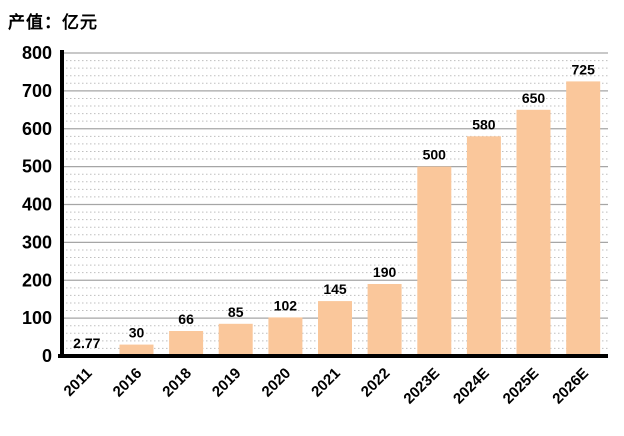 The height and width of the screenshot is (436, 624). Describe the element at coordinates (53, 22) in the screenshot. I see `chart-title: 产值：亿元` at that location.